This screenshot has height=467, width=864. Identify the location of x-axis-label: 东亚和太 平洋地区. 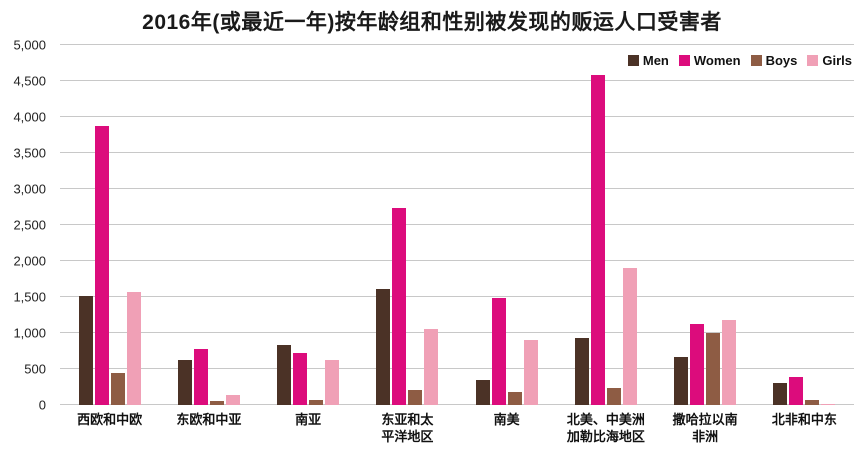
(407, 428).